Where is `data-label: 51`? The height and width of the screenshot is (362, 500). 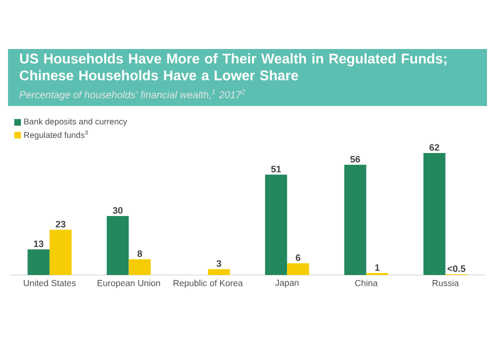
data-label: 51 is located at coordinates (276, 169).